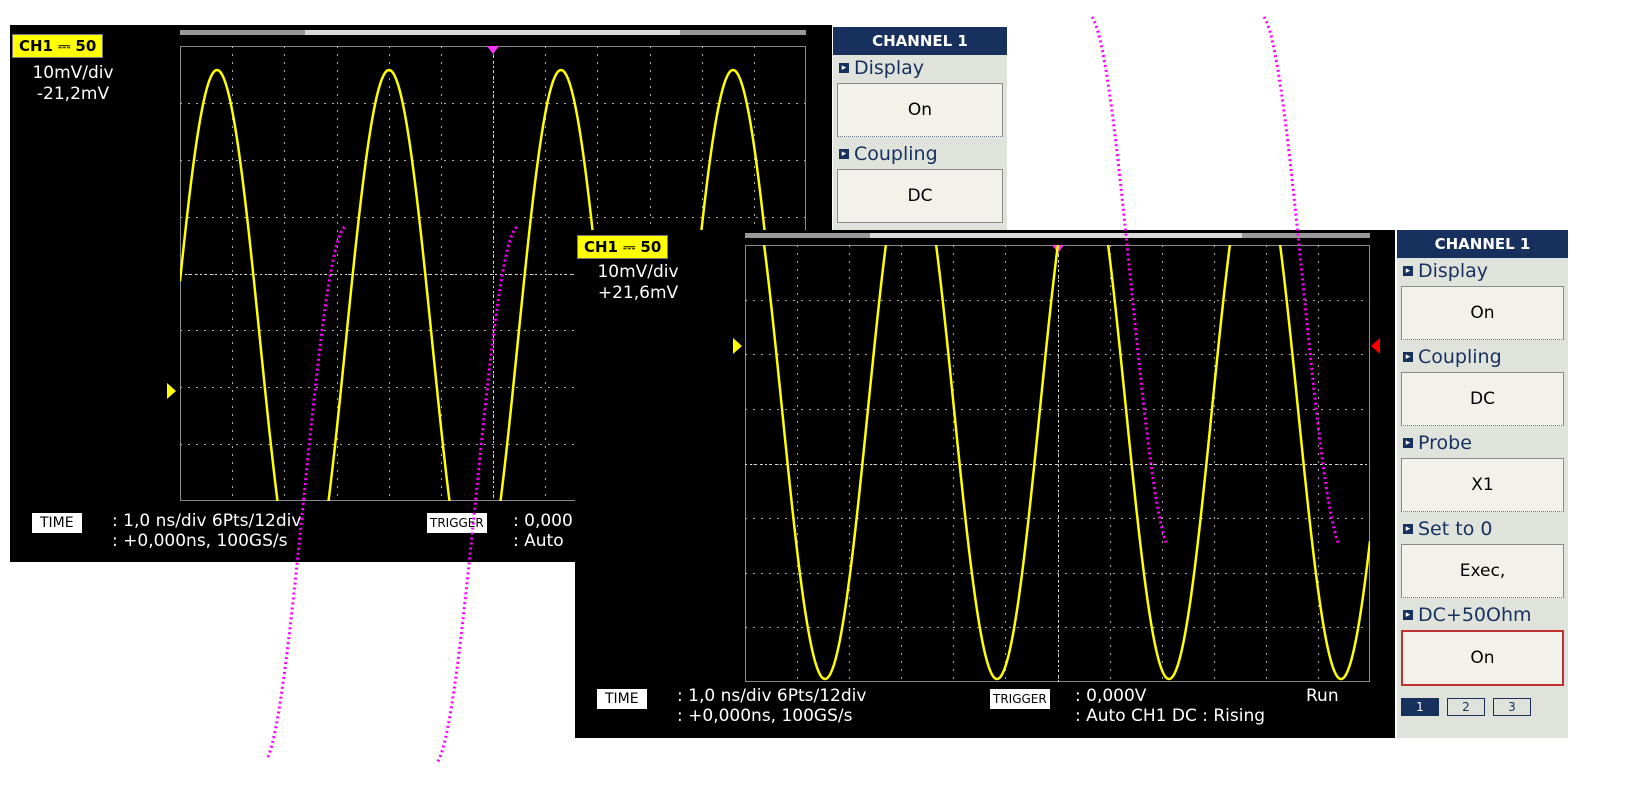  What do you see at coordinates (1466, 707) in the screenshot?
I see `menu-page-2: 2` at bounding box center [1466, 707].